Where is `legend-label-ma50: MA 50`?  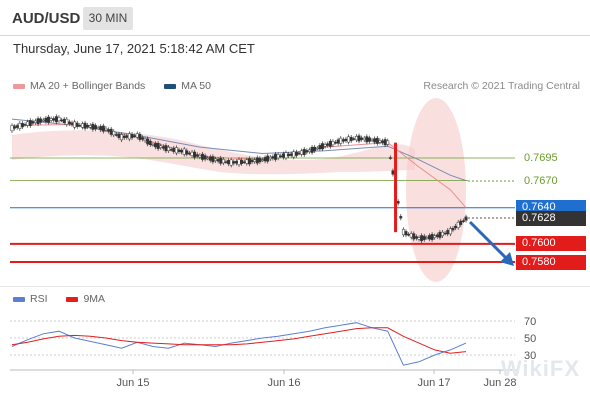 legend-label-ma50: MA 50 is located at coordinates (196, 86).